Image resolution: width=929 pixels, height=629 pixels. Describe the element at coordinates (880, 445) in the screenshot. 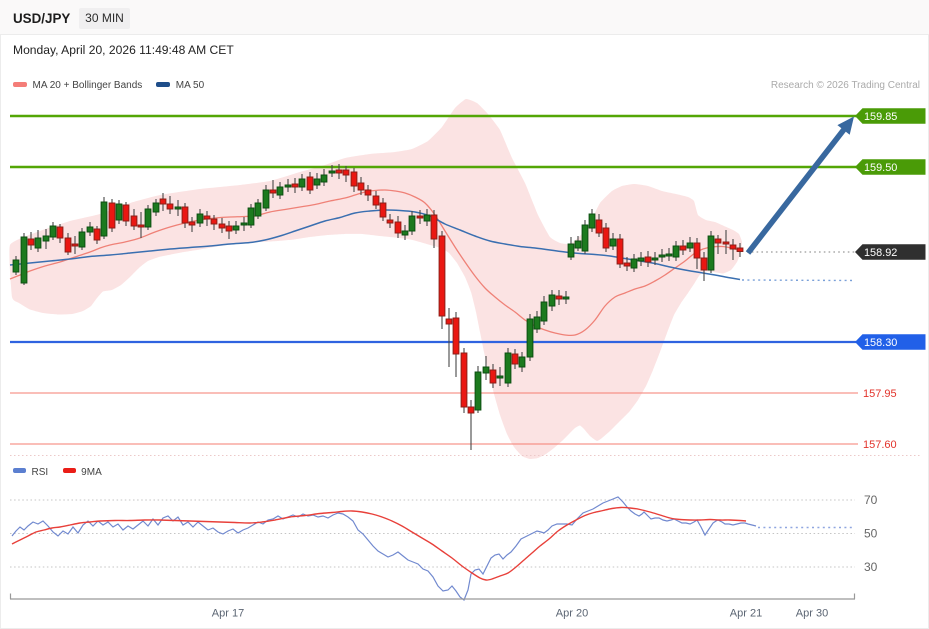

I see `svg-text: 157.60` at that location.